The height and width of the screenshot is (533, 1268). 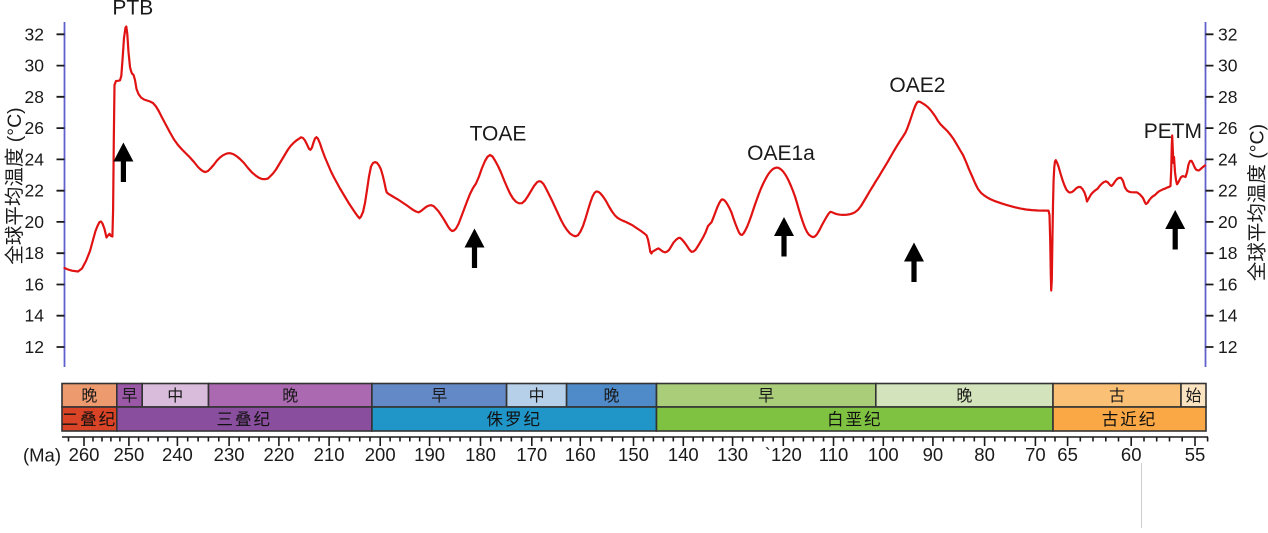 What do you see at coordinates (128, 454) in the screenshot?
I see `svg-text: 250` at bounding box center [128, 454].